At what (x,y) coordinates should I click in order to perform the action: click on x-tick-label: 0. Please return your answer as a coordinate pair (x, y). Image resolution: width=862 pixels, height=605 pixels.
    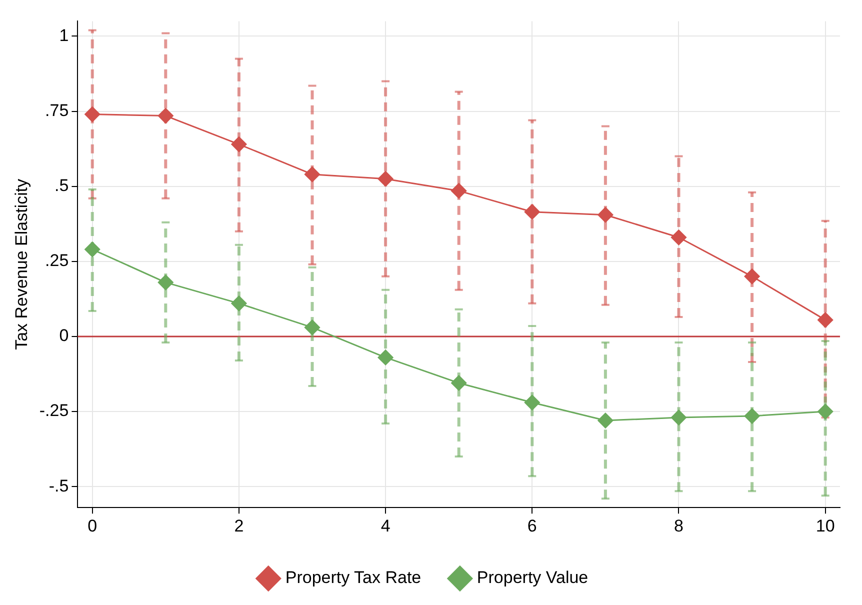
    Looking at the image, I should click on (93, 526).